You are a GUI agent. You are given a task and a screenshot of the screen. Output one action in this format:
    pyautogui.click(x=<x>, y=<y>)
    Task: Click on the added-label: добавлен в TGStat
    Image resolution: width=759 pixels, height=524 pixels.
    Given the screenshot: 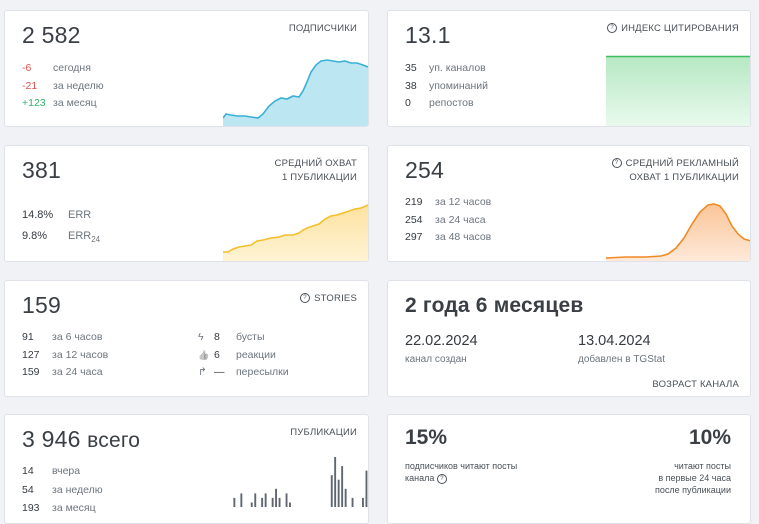 What is the action you would take?
    pyautogui.click(x=622, y=359)
    